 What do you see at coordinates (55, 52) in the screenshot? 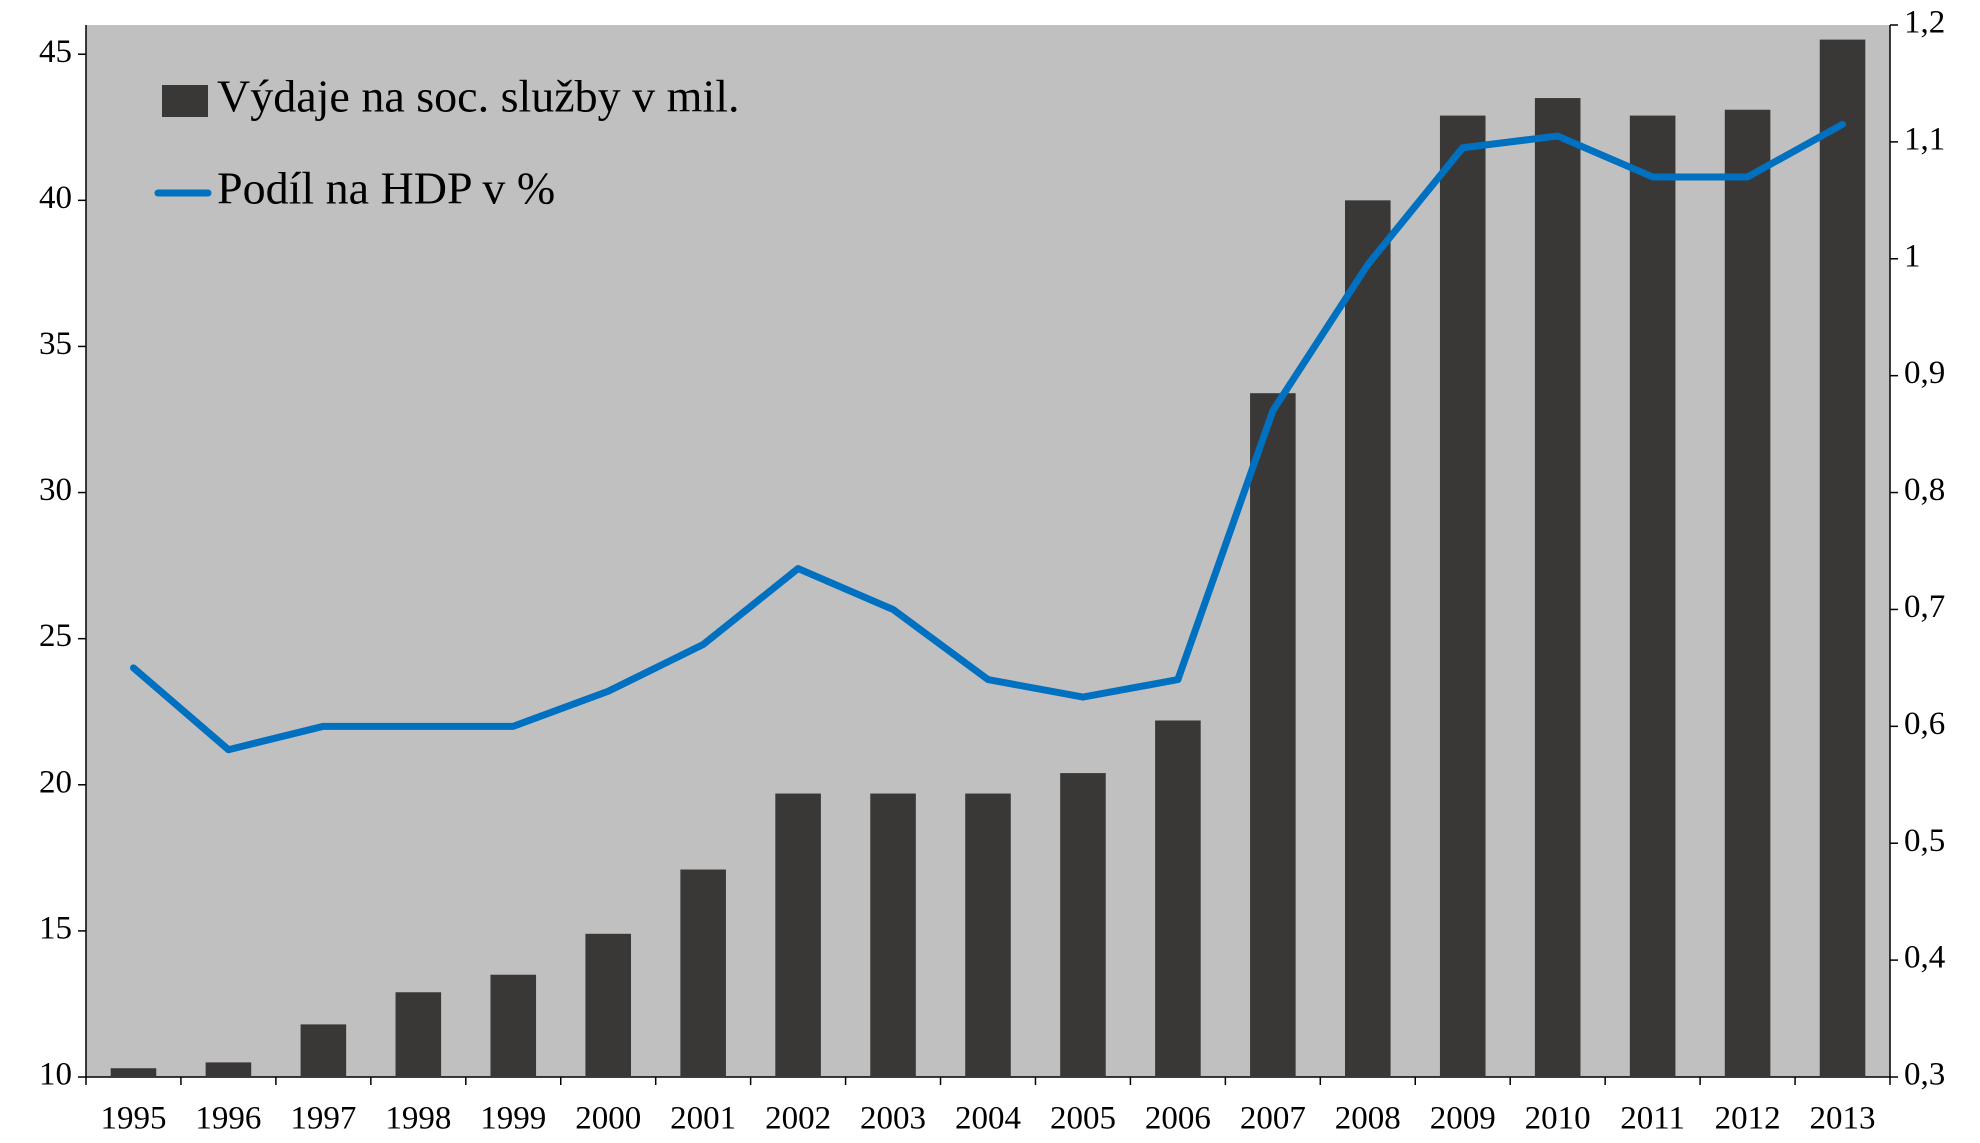
I see `y-tick-label: 45` at bounding box center [55, 52].